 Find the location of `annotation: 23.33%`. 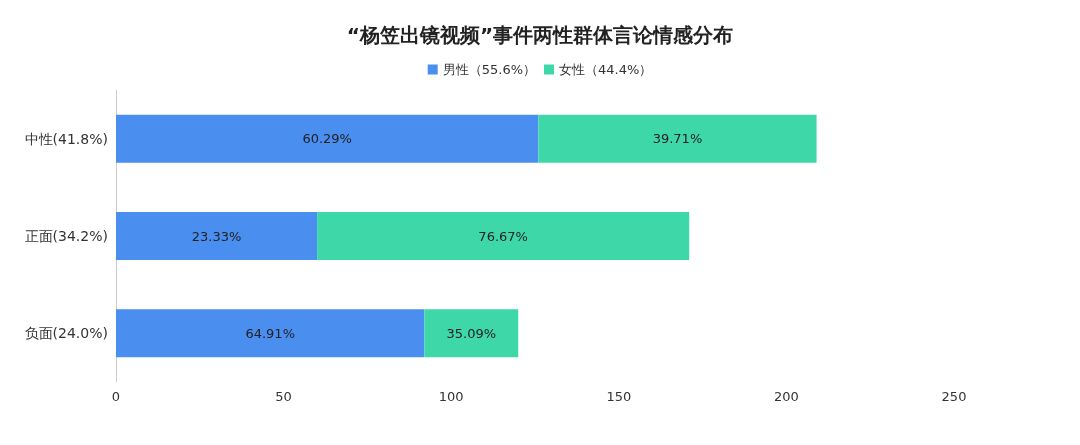

annotation: 23.33% is located at coordinates (216, 236).